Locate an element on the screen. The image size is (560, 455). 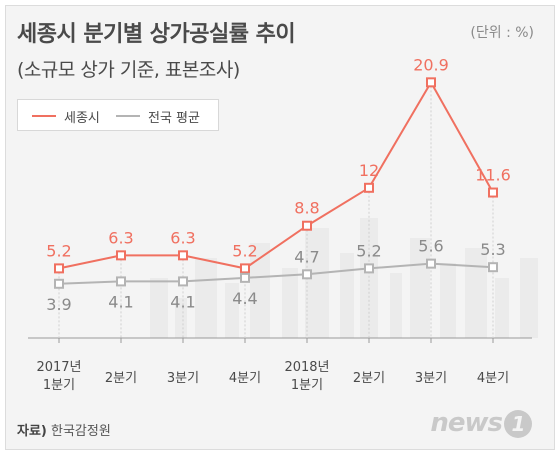
source-label: 자료) is located at coordinates (32, 431).